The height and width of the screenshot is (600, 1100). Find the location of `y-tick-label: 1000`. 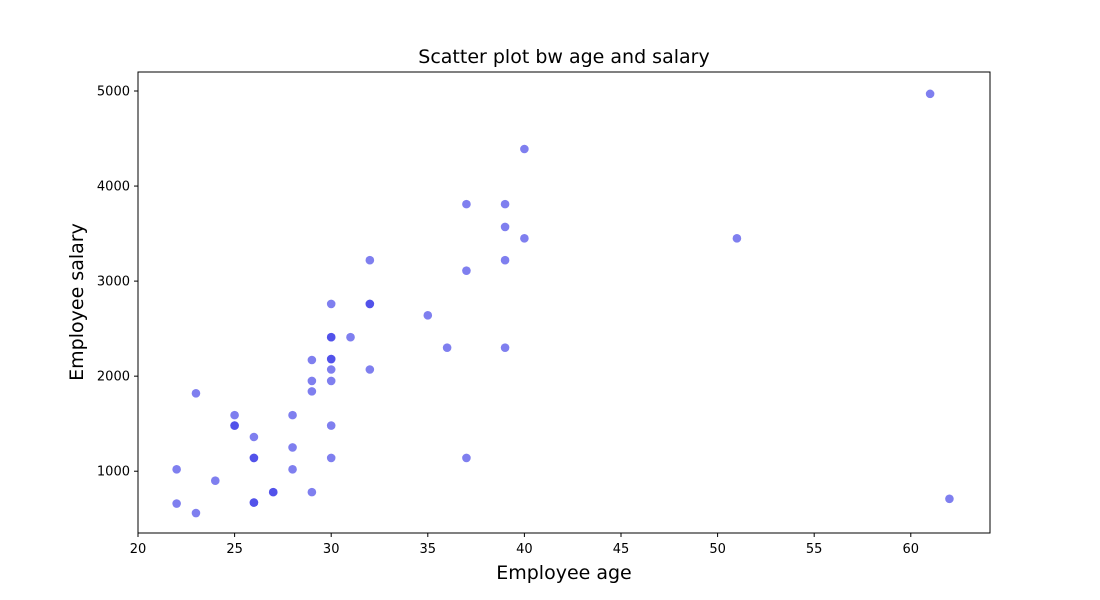

y-tick-label: 1000 is located at coordinates (113, 472).